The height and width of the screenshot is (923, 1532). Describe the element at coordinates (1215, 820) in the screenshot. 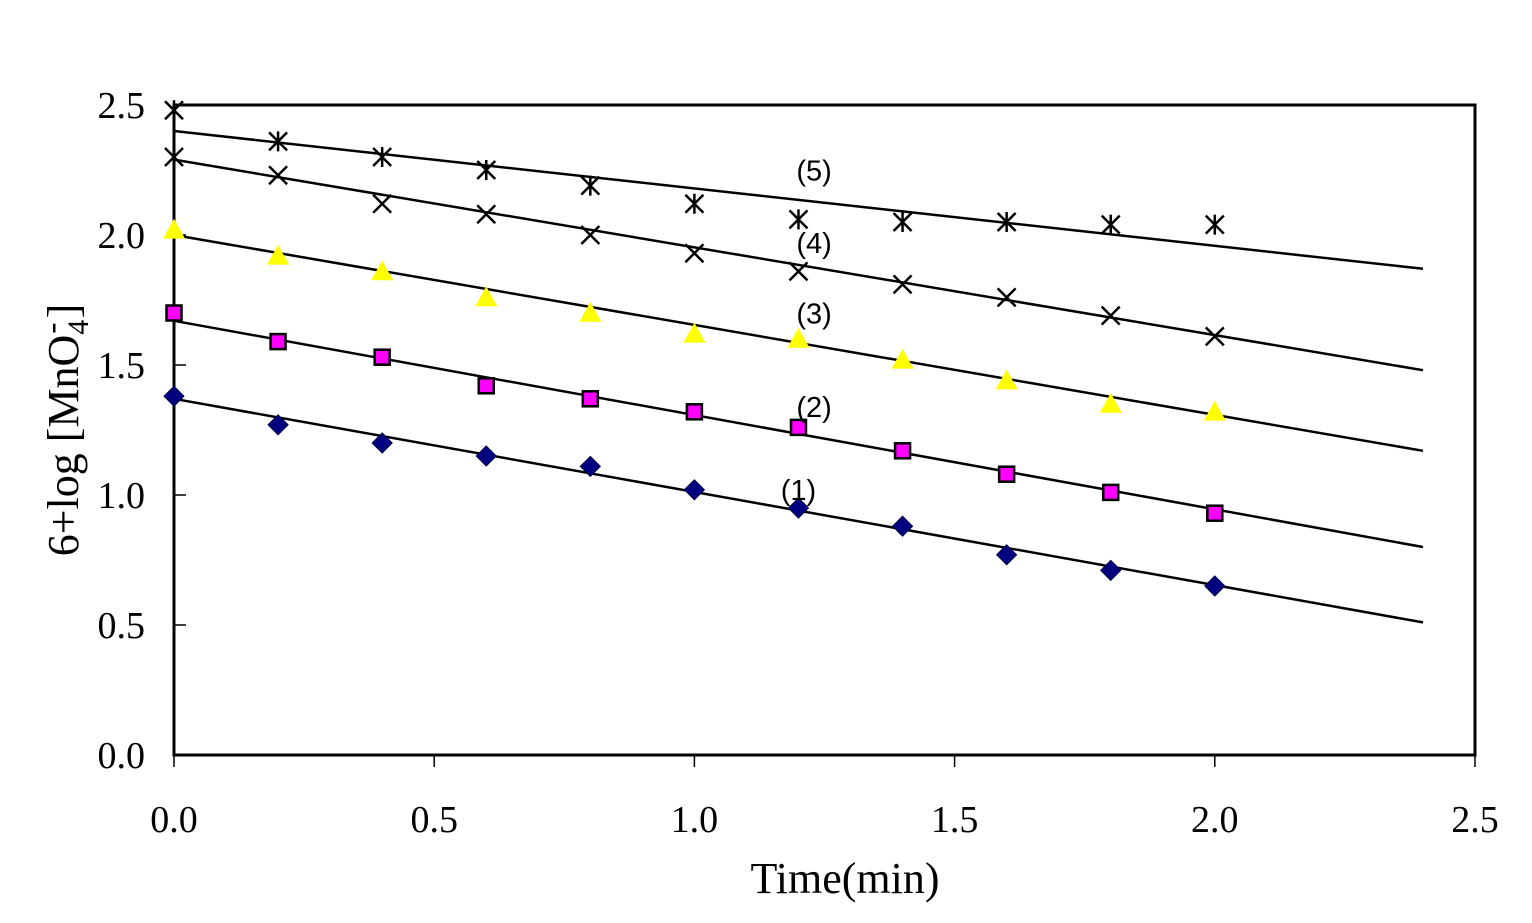

I see `x-tick-label: 2.0` at that location.